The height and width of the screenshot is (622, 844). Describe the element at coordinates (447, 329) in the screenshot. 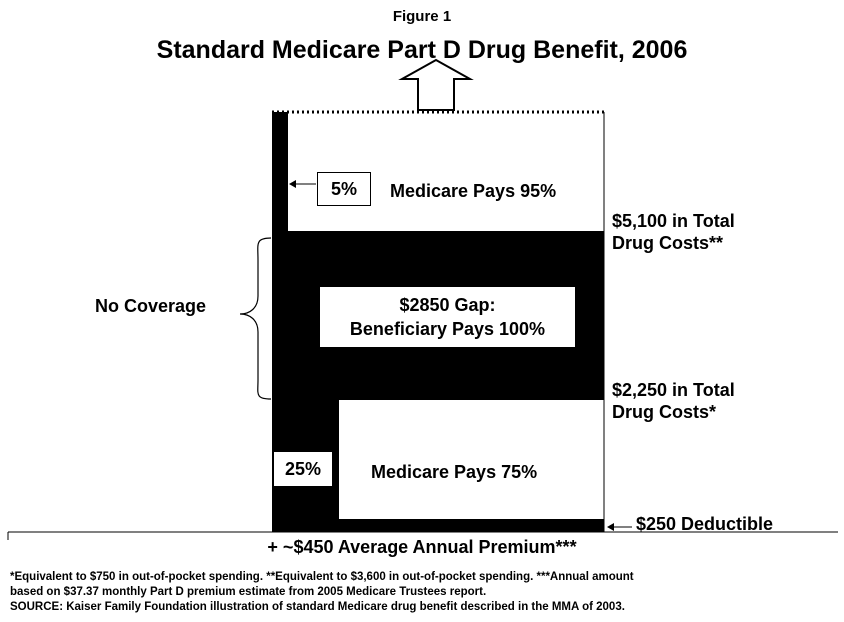

I see `gap-label-line2: Beneficiary Pays 100%` at that location.